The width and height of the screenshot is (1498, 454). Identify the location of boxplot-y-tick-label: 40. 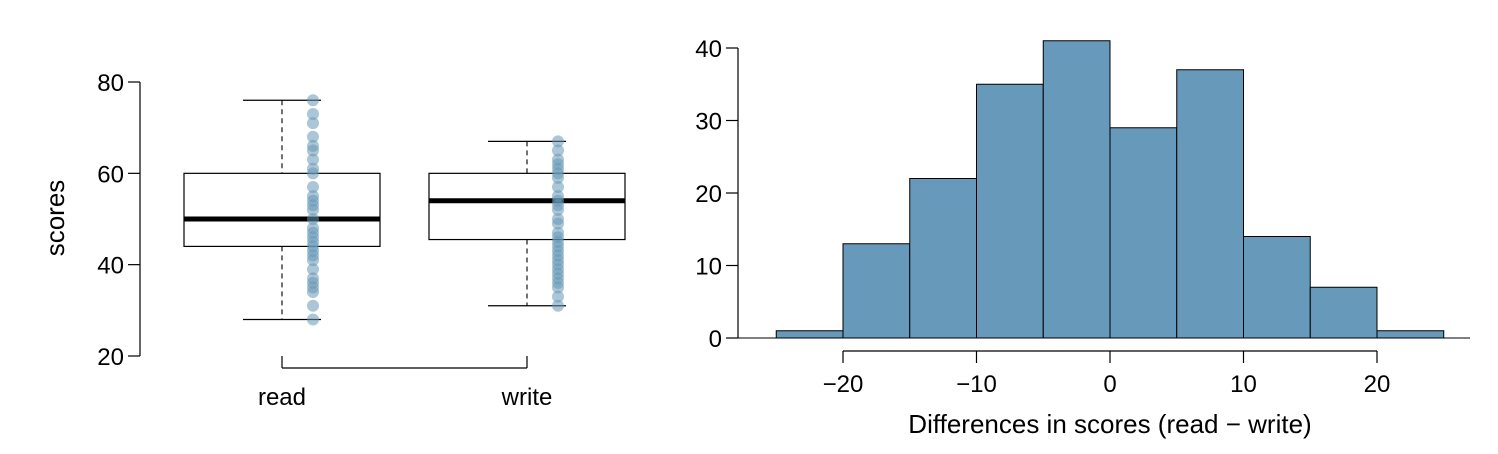
(110, 266).